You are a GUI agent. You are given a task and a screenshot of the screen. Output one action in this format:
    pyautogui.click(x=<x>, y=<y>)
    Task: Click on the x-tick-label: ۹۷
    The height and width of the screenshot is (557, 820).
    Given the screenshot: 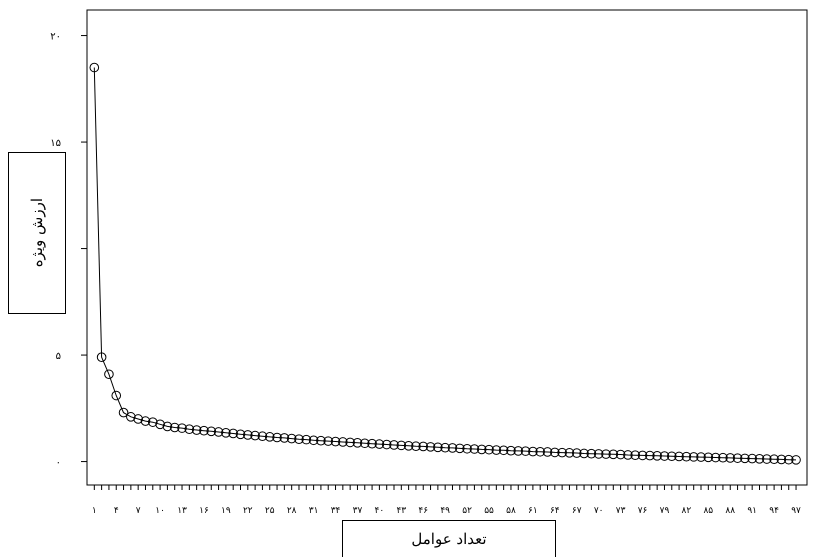 What is the action you would take?
    pyautogui.click(x=796, y=511)
    